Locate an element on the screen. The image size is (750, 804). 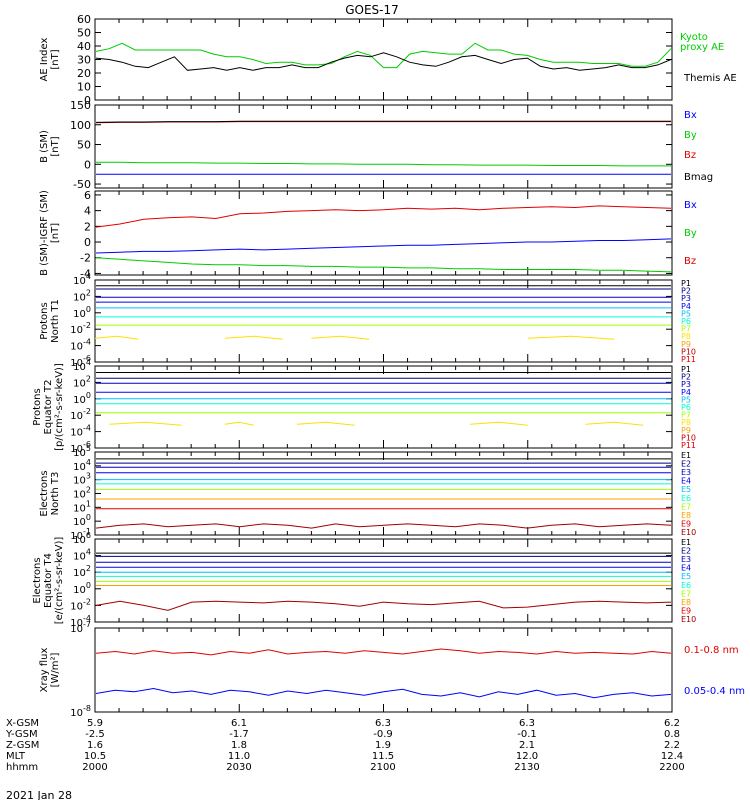
x-row-value: 2100 is located at coordinates (382, 767).